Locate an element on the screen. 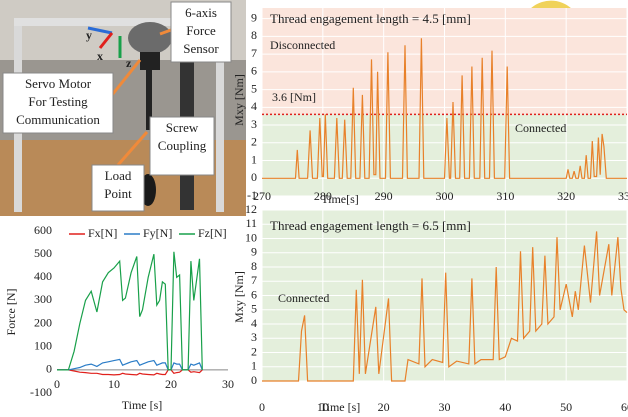  y-tick-label: 600 is located at coordinates (43, 230).